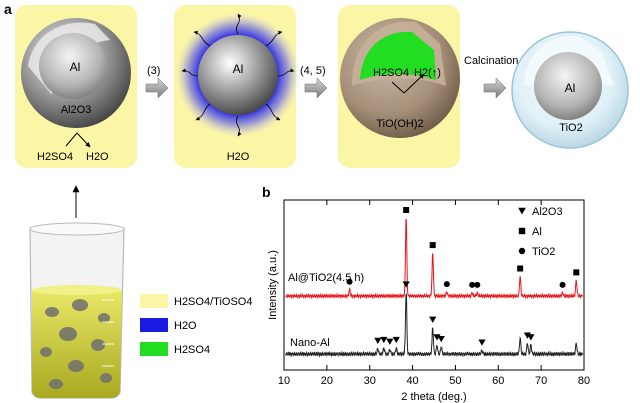  I want to click on step3-gas: H2(↑), so click(427, 73).